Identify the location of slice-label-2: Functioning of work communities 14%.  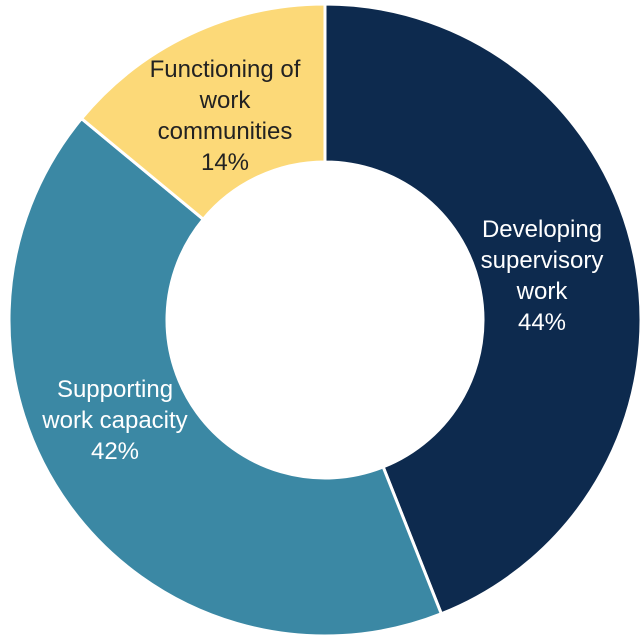
(225, 116).